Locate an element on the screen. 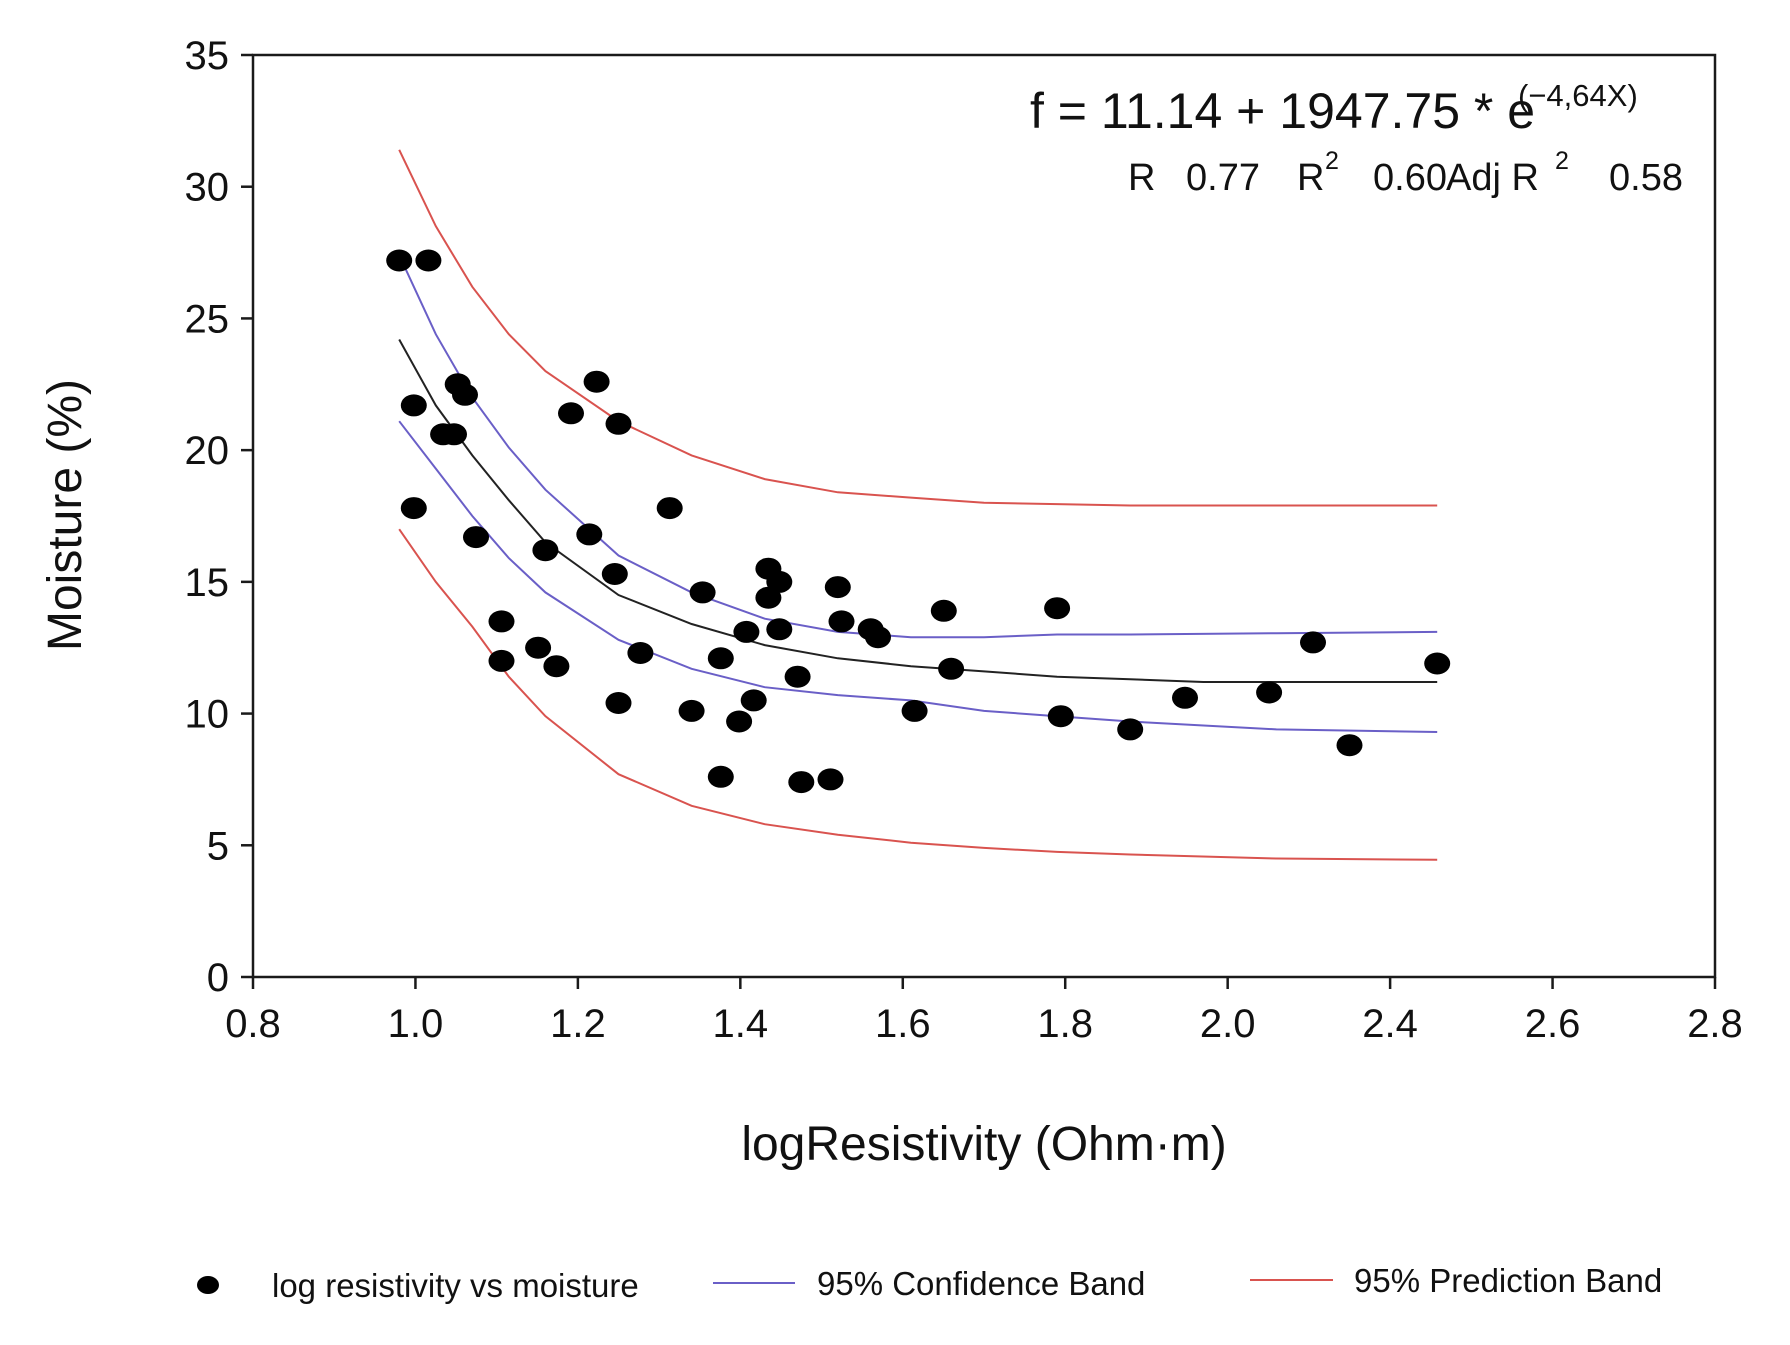  curve-fit is located at coordinates (918, 511).